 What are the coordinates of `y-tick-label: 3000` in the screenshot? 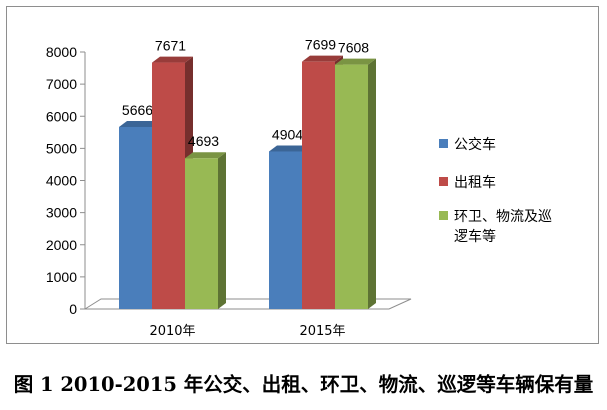 It's located at (61, 213).